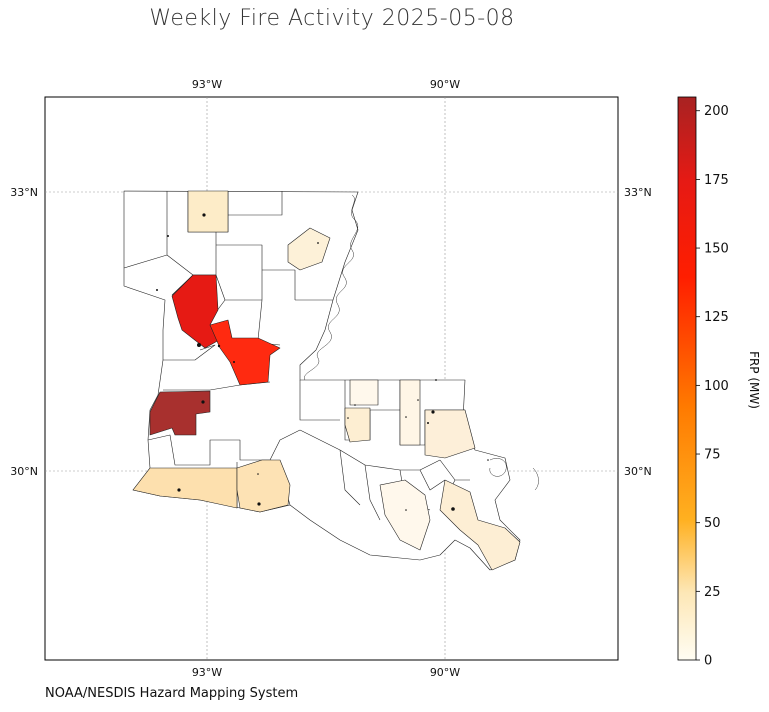 The width and height of the screenshot is (769, 712). Describe the element at coordinates (480, 525) in the screenshot. I see `parish-plaquemines` at that location.